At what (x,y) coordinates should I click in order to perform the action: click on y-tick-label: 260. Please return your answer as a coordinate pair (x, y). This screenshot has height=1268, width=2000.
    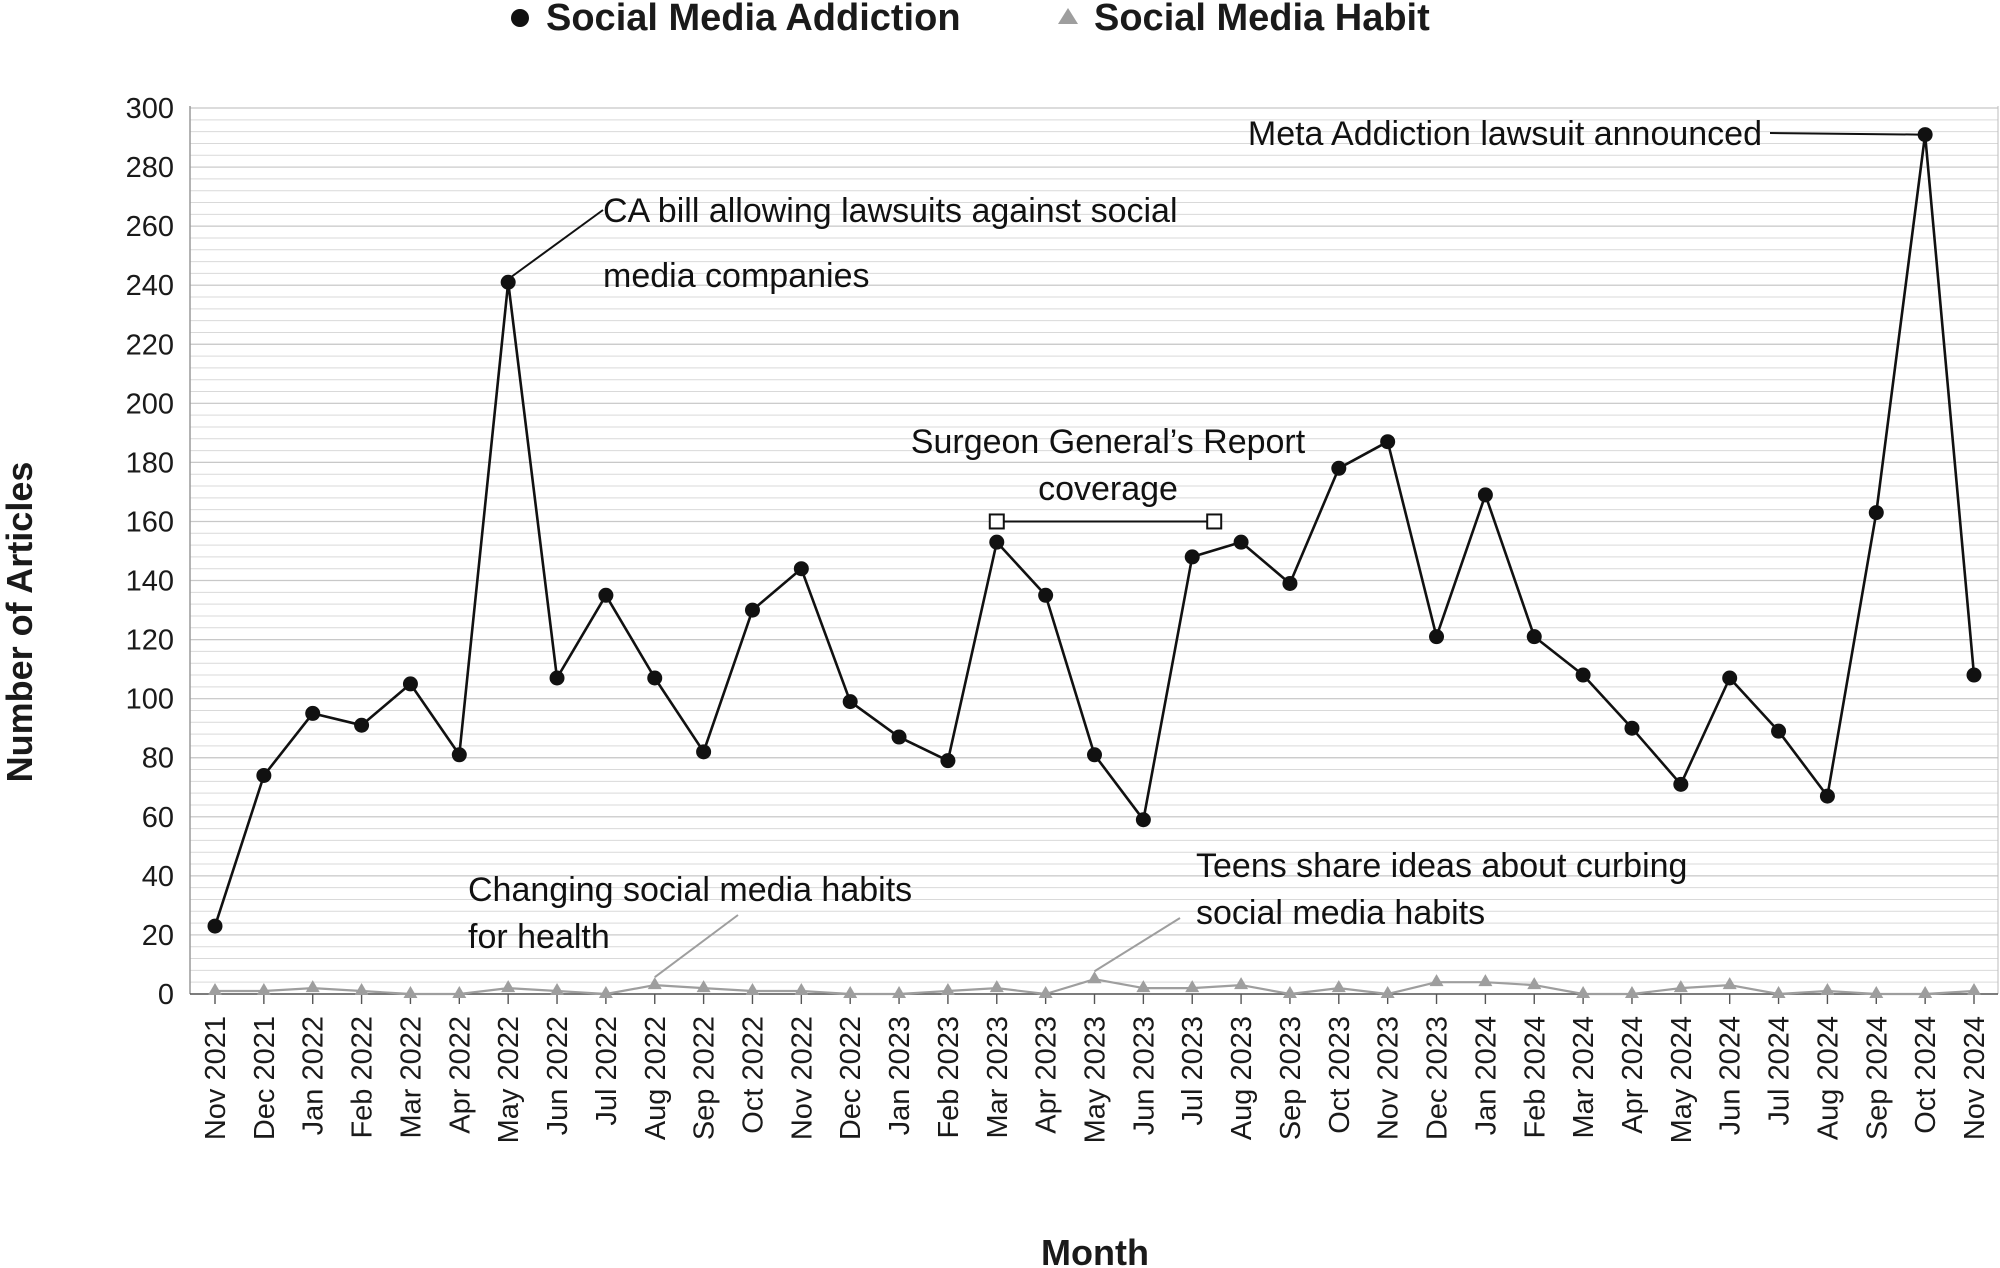
    Looking at the image, I should click on (150, 227).